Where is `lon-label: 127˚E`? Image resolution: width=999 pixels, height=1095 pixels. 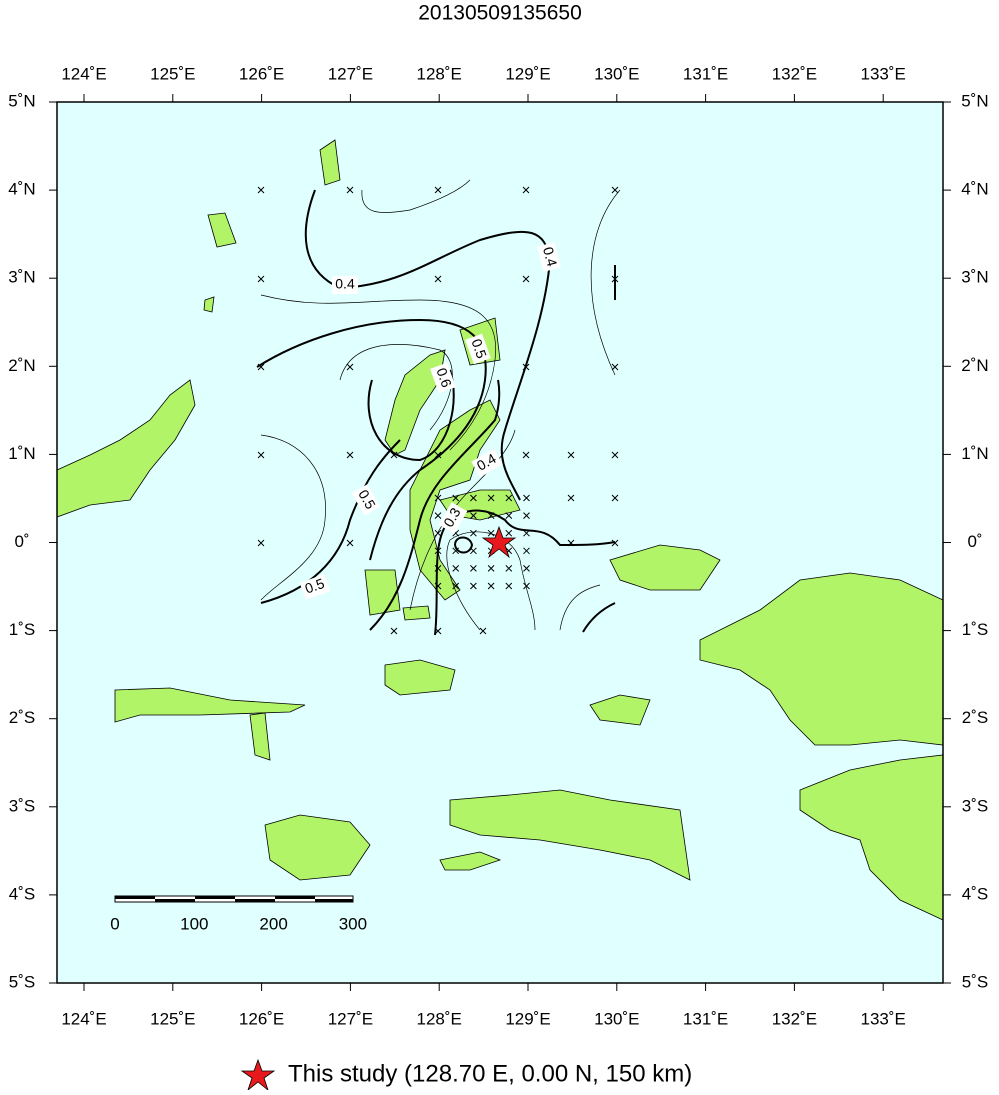 lon-label: 127˚E is located at coordinates (350, 1018).